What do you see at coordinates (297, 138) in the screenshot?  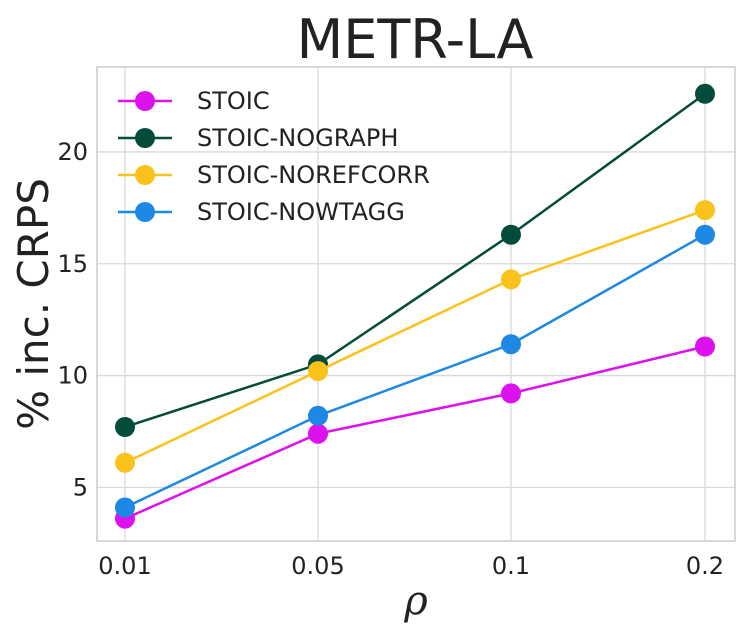 I see `legend-label: STOIC-NOGRAPH` at bounding box center [297, 138].